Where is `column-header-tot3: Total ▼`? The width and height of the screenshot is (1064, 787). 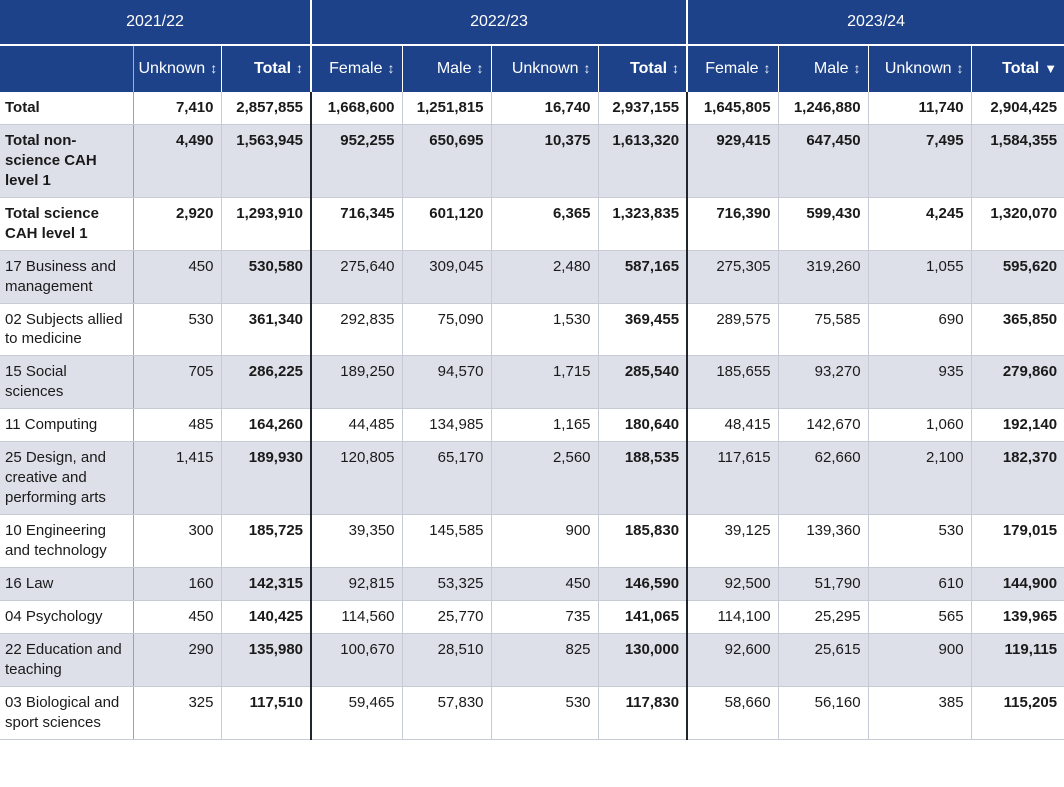 column-header-tot3: Total ▼ is located at coordinates (1017, 68).